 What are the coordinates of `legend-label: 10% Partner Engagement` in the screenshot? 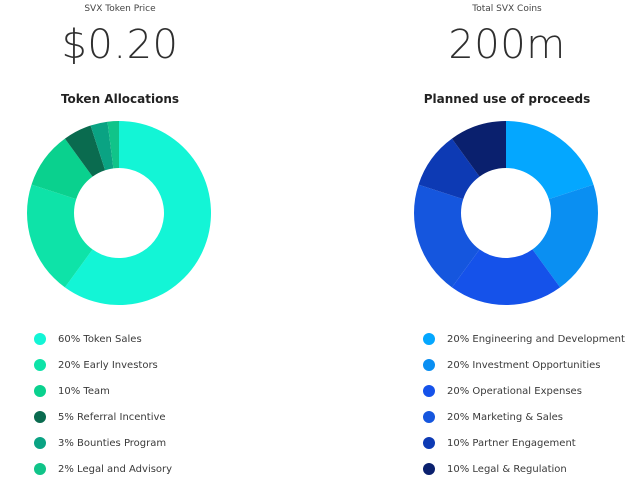 It's located at (511, 443).